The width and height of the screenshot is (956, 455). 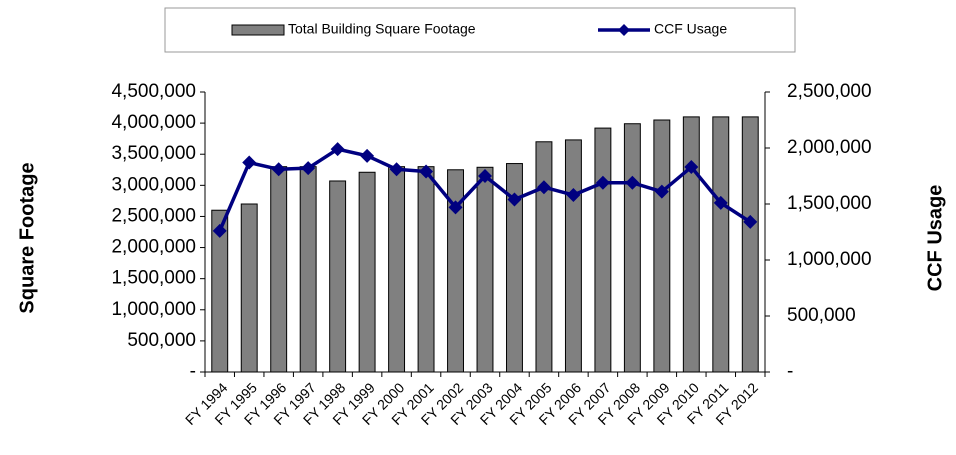 I want to click on y-tick-label: -, so click(x=193, y=371).